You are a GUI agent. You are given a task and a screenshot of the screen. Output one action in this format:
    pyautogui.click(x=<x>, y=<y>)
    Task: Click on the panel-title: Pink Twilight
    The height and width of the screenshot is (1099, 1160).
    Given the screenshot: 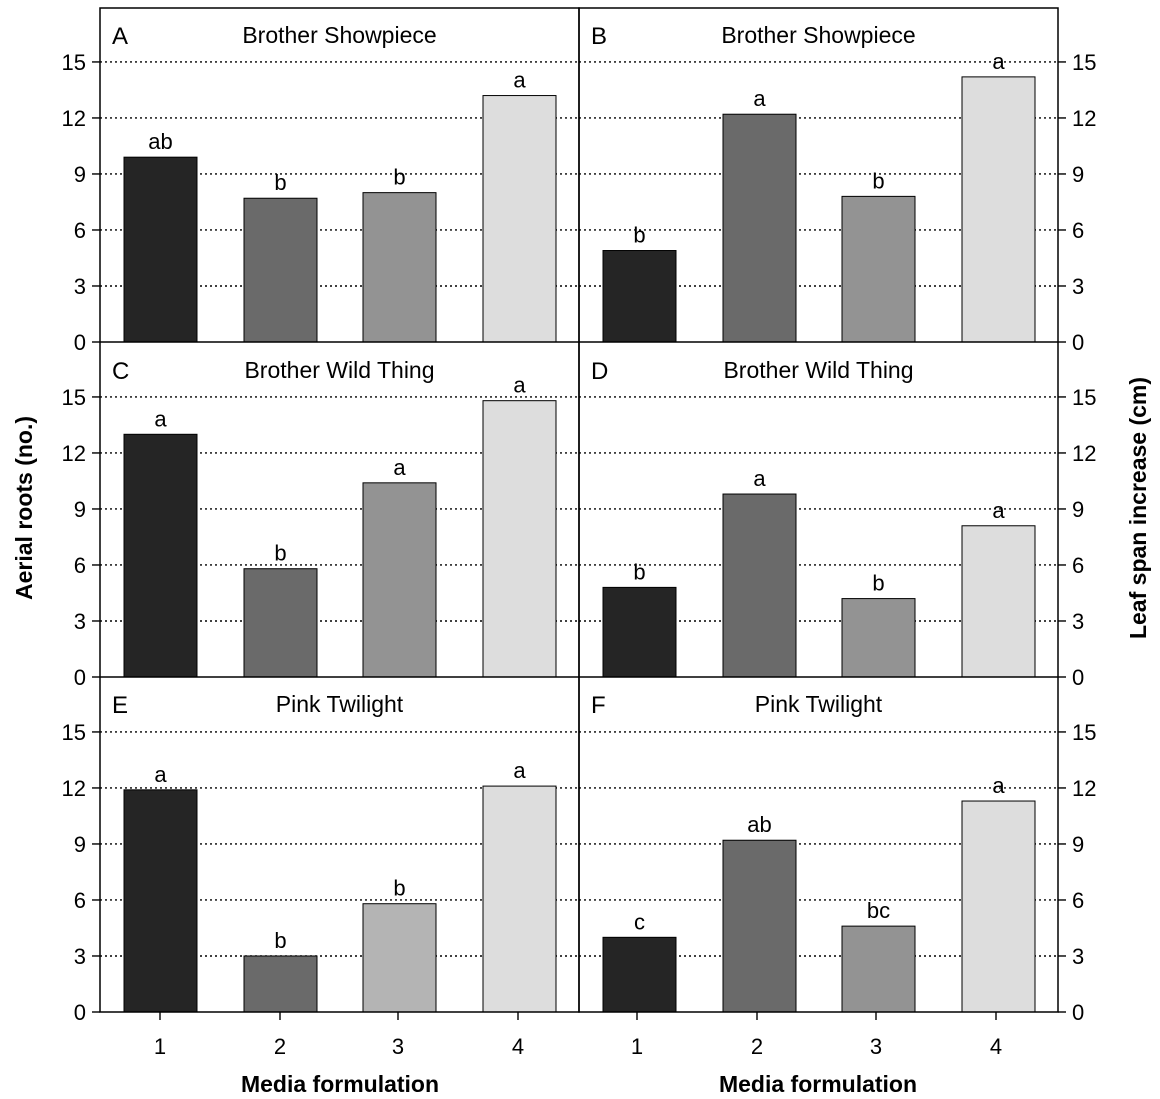 What is the action you would take?
    pyautogui.click(x=340, y=704)
    